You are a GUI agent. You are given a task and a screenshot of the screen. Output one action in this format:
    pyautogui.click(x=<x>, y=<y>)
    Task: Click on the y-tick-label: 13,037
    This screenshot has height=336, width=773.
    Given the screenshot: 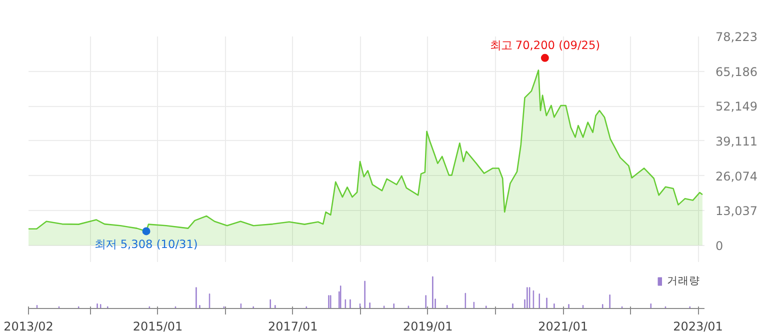 What is the action you would take?
    pyautogui.click(x=737, y=211)
    